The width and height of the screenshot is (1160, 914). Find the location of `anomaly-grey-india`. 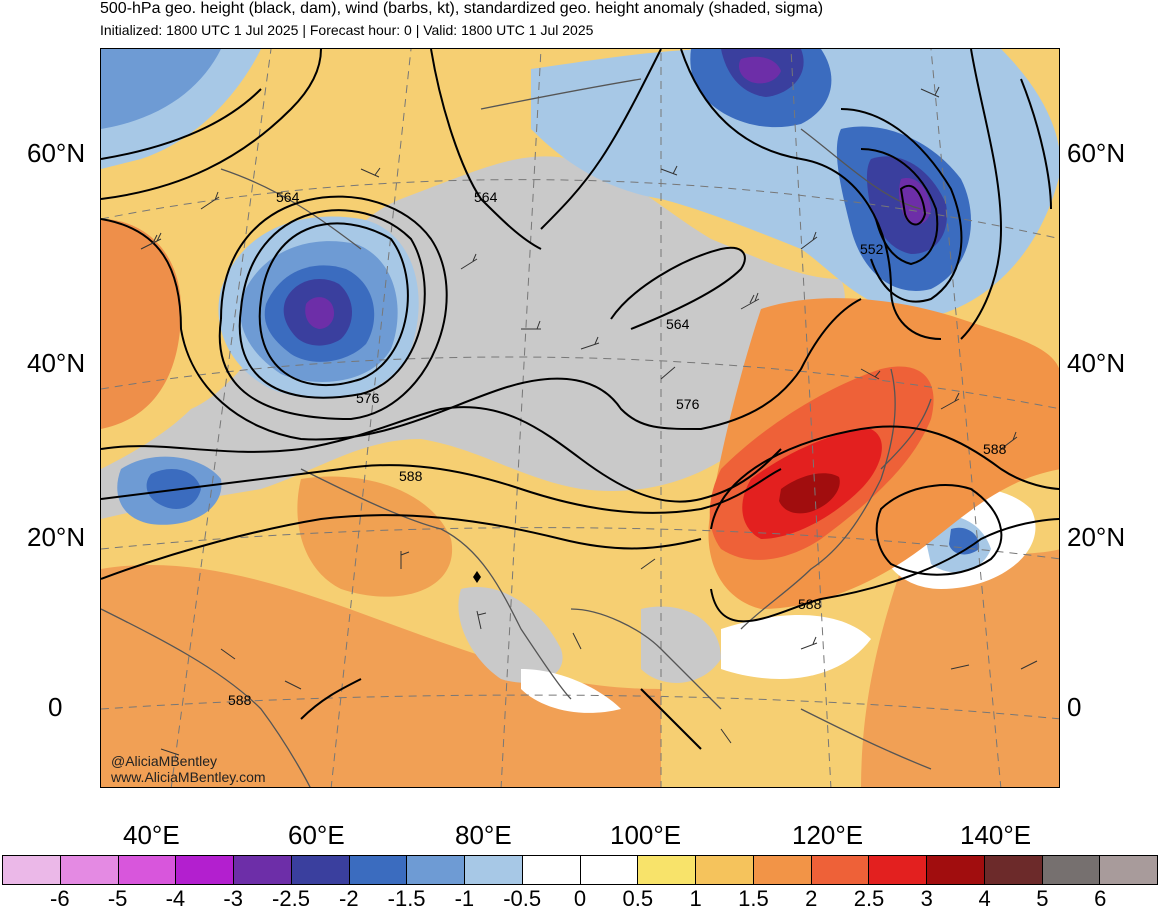

anomaly-grey-india is located at coordinates (510, 635).